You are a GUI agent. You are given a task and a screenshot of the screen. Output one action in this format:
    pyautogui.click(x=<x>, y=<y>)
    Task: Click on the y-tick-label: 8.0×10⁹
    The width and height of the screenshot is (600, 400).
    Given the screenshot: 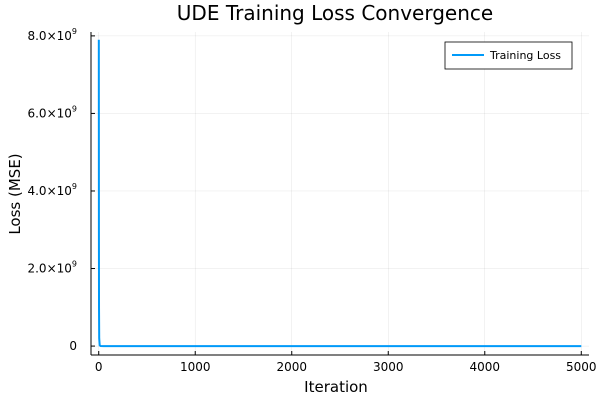 What is the action you would take?
    pyautogui.click(x=52, y=35)
    